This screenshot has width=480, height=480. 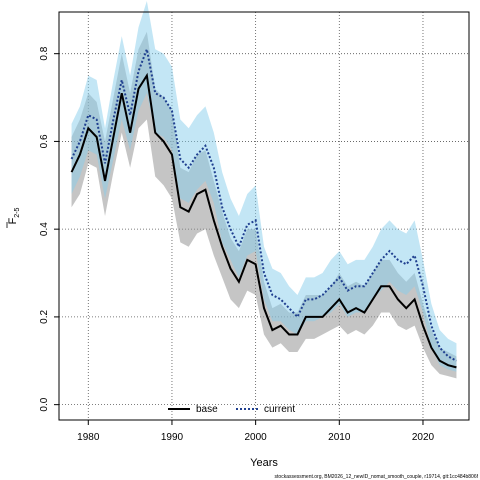 I want to click on x-axis-ticks: 1980 1990 2000 2010 2020, so click(x=256, y=431).